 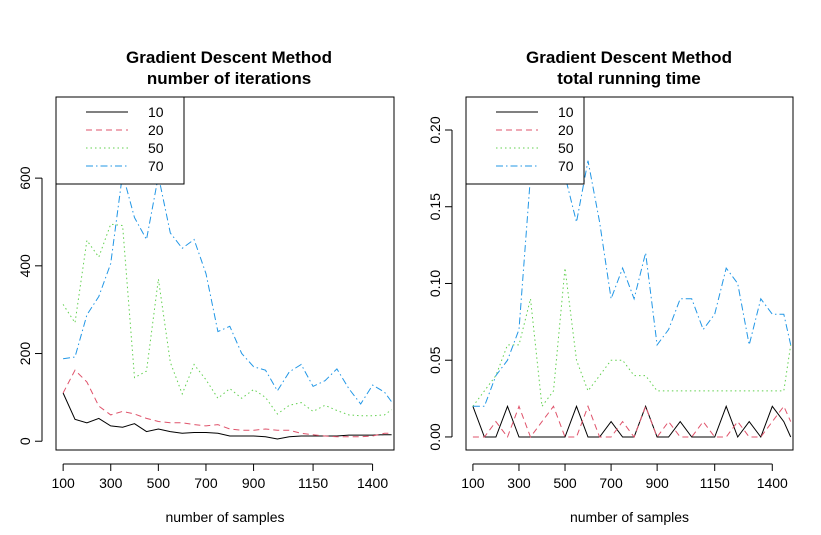 I want to click on chart-title-line-2: total running time, so click(x=629, y=78).